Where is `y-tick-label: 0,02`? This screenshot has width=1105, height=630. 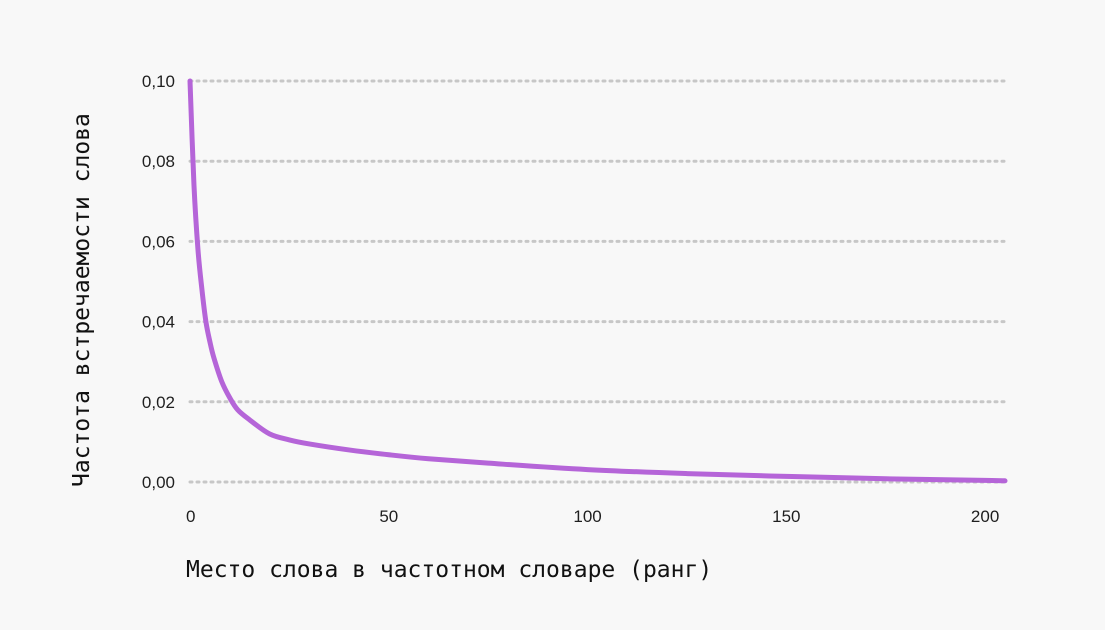 y-tick-label: 0,02 is located at coordinates (158, 402).